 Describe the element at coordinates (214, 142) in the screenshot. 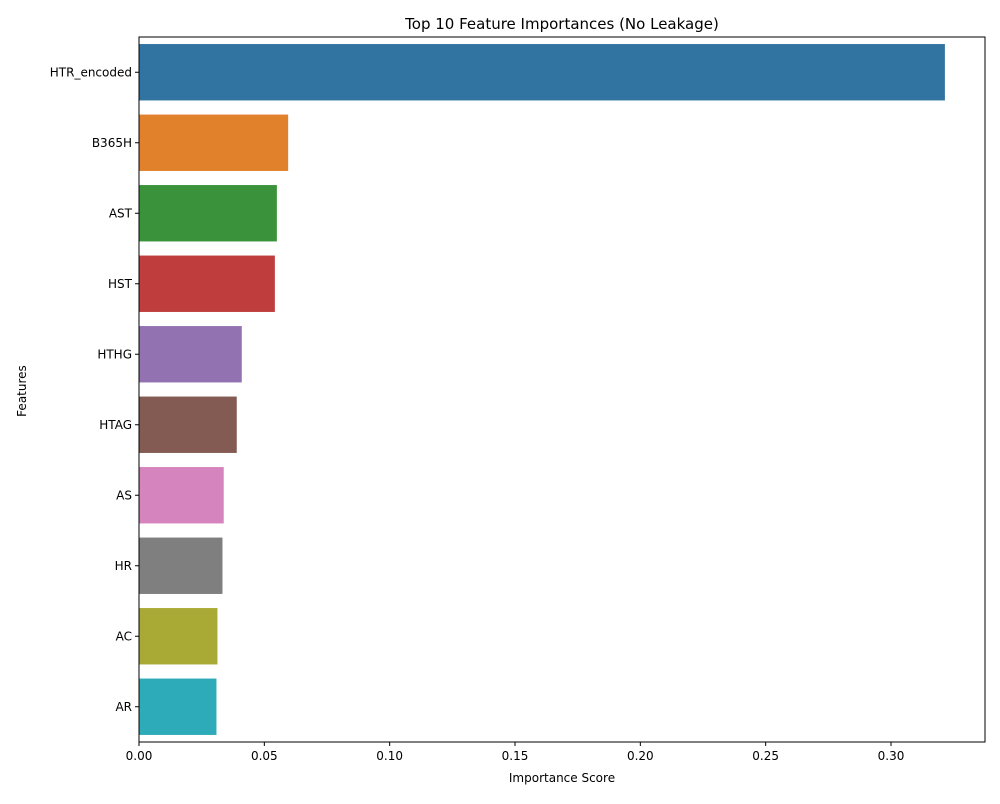

I see `bar-b365h` at that location.